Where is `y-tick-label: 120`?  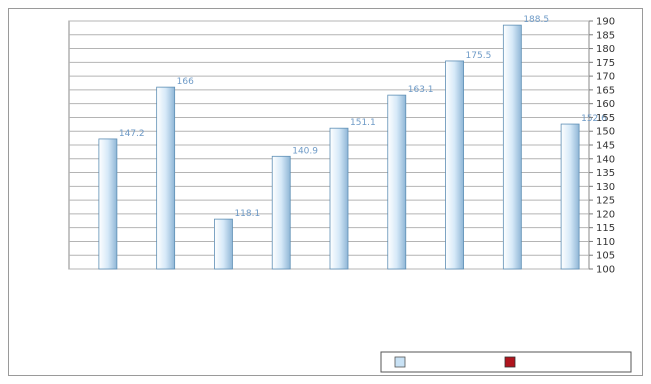
y-tick-label: 120 is located at coordinates (605, 214).